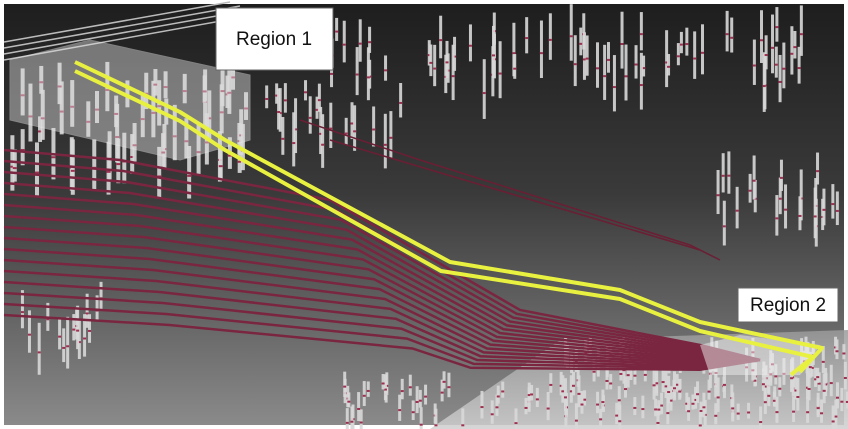 The image size is (848, 429). I want to click on region2-label-box, so click(788, 305).